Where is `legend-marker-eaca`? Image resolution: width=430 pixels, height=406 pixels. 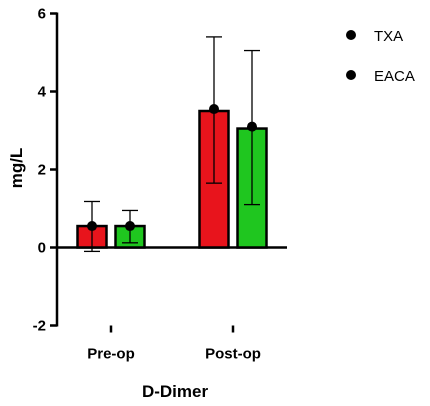
legend-marker-eaca is located at coordinates (351, 75).